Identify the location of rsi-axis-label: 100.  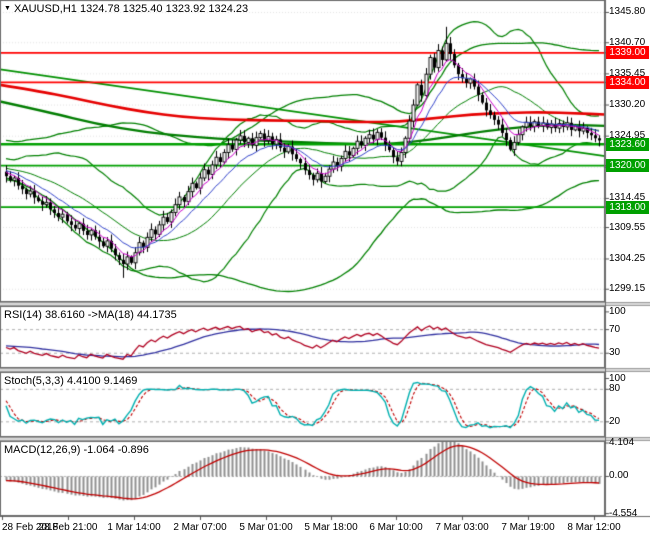
(617, 311).